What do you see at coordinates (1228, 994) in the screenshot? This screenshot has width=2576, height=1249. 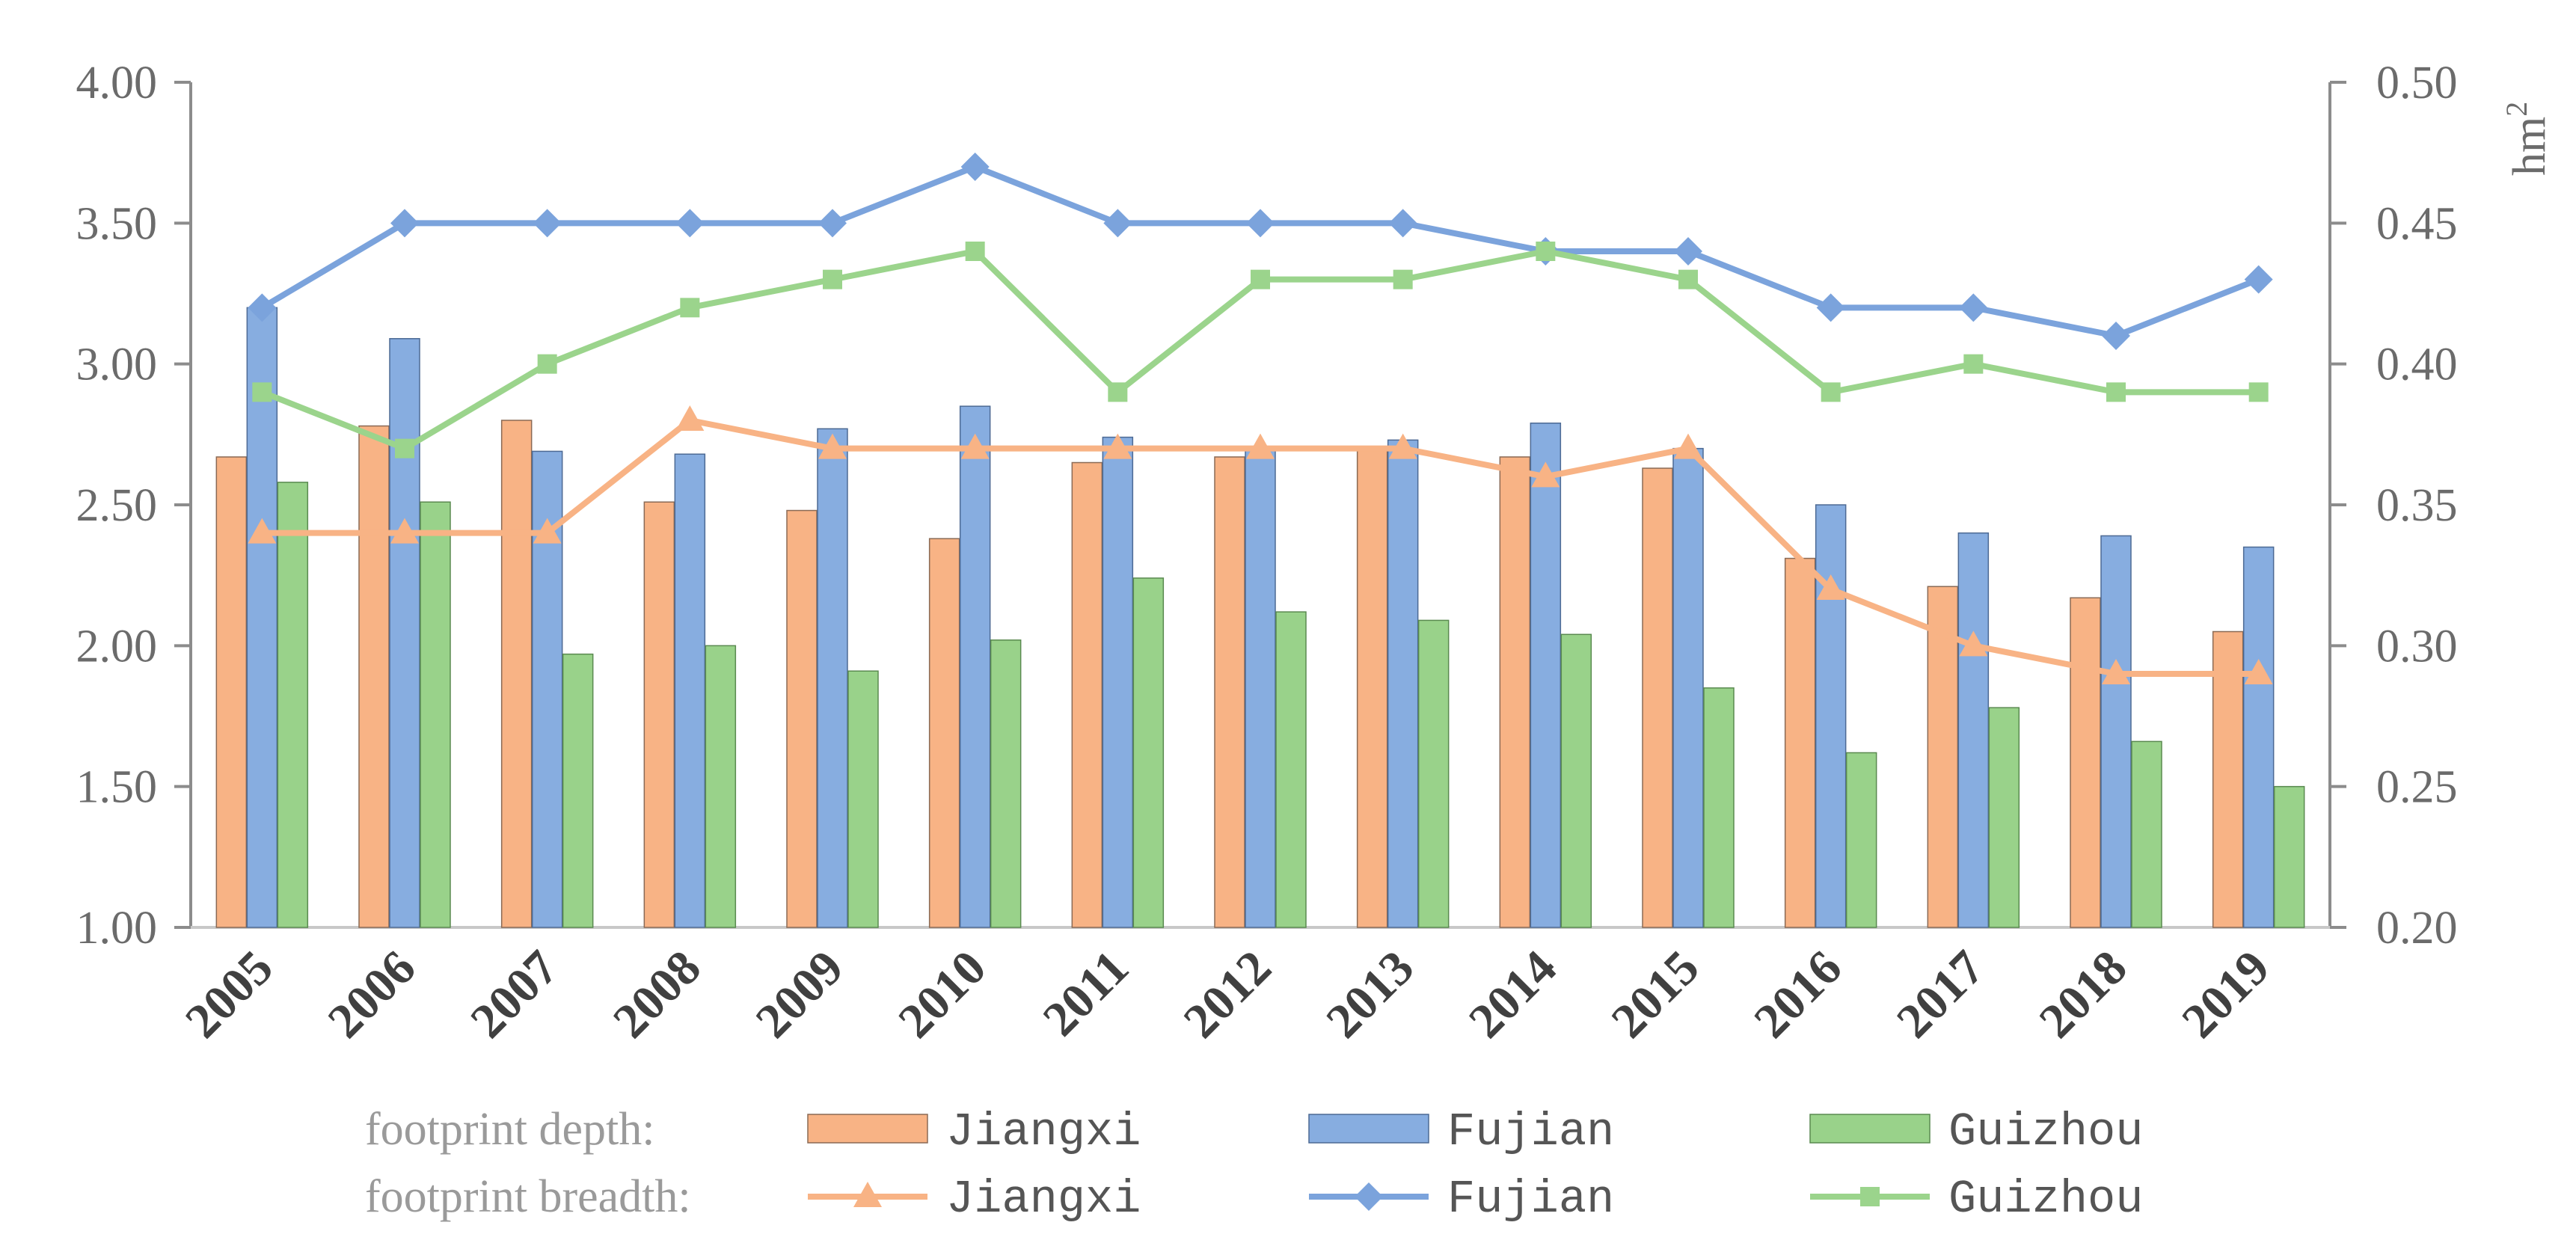 I see `x-tick-label: 2012` at bounding box center [1228, 994].